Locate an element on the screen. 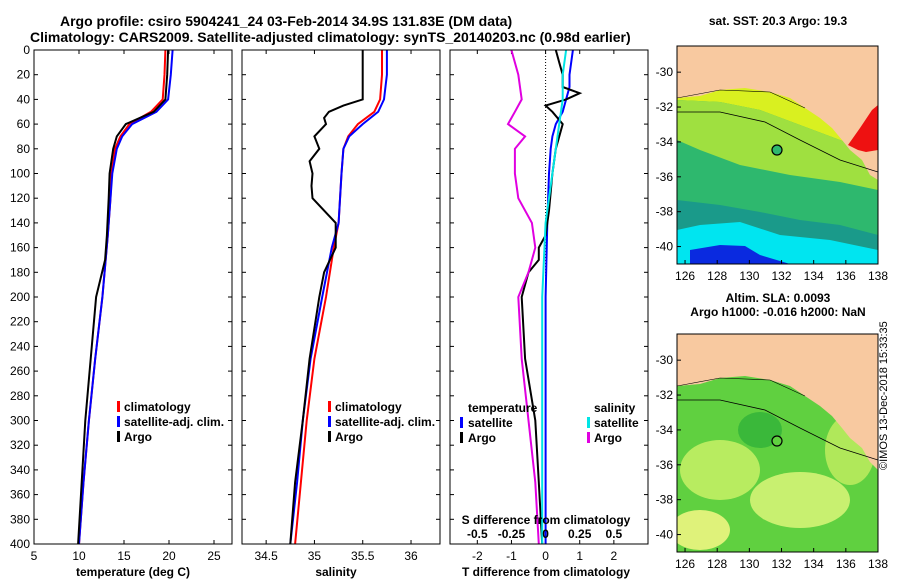 The height and width of the screenshot is (585, 900). depth-tick-label: 0 is located at coordinates (26, 50).